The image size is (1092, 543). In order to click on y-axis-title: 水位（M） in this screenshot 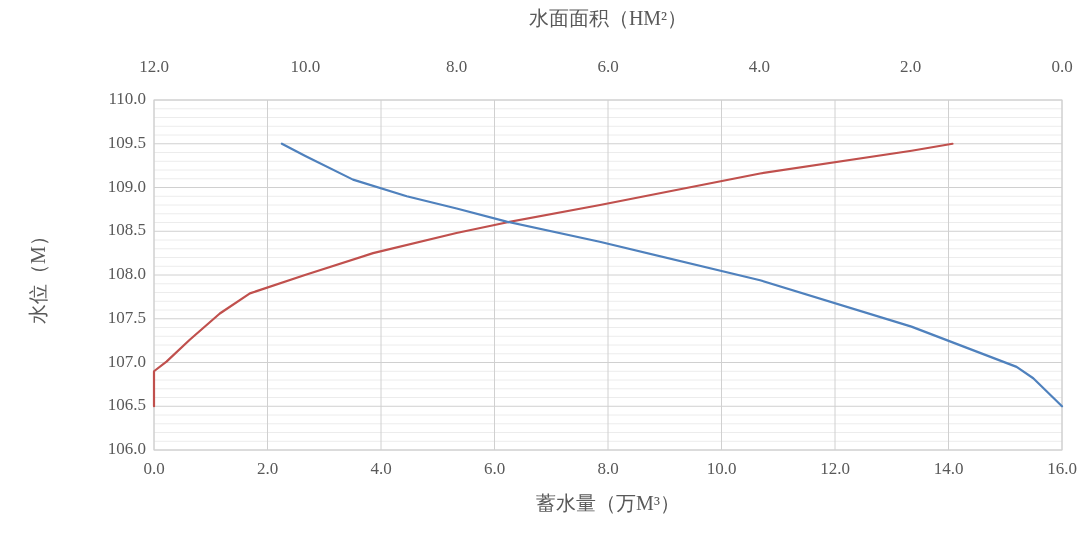, I will do `click(37, 275)`.